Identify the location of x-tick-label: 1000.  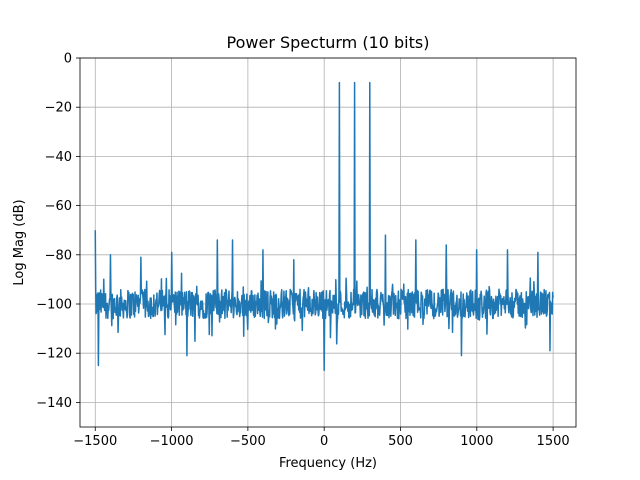
(476, 441).